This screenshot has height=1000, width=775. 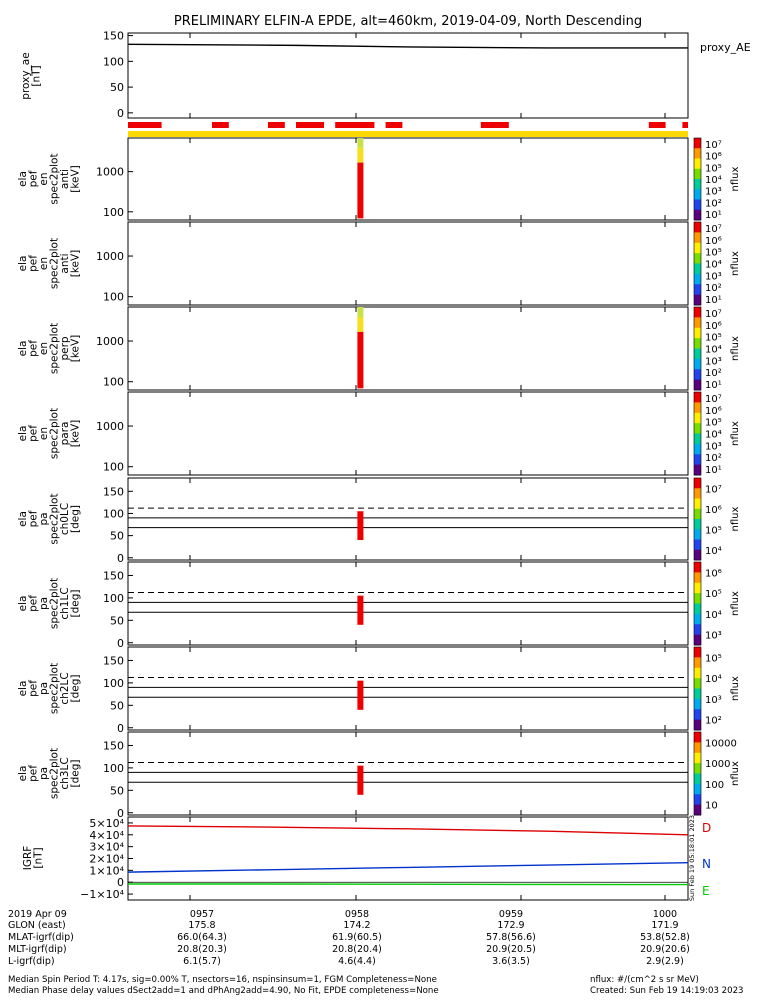 What do you see at coordinates (33, 603) in the screenshot?
I see `panel-pa_ch1-ylabel-line-1: pef` at bounding box center [33, 603].